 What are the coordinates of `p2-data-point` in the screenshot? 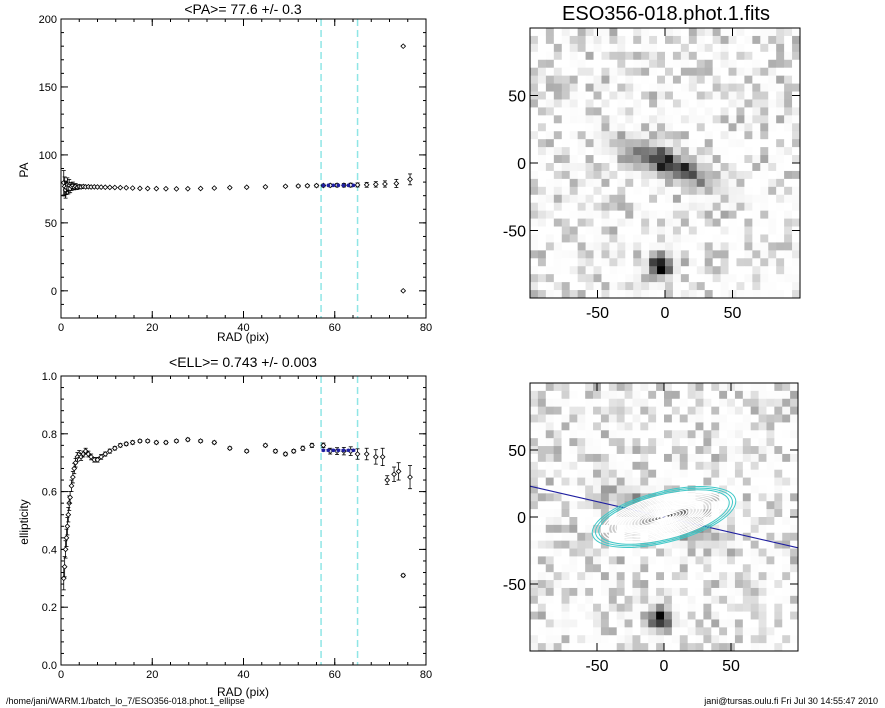 It's located at (403, 575).